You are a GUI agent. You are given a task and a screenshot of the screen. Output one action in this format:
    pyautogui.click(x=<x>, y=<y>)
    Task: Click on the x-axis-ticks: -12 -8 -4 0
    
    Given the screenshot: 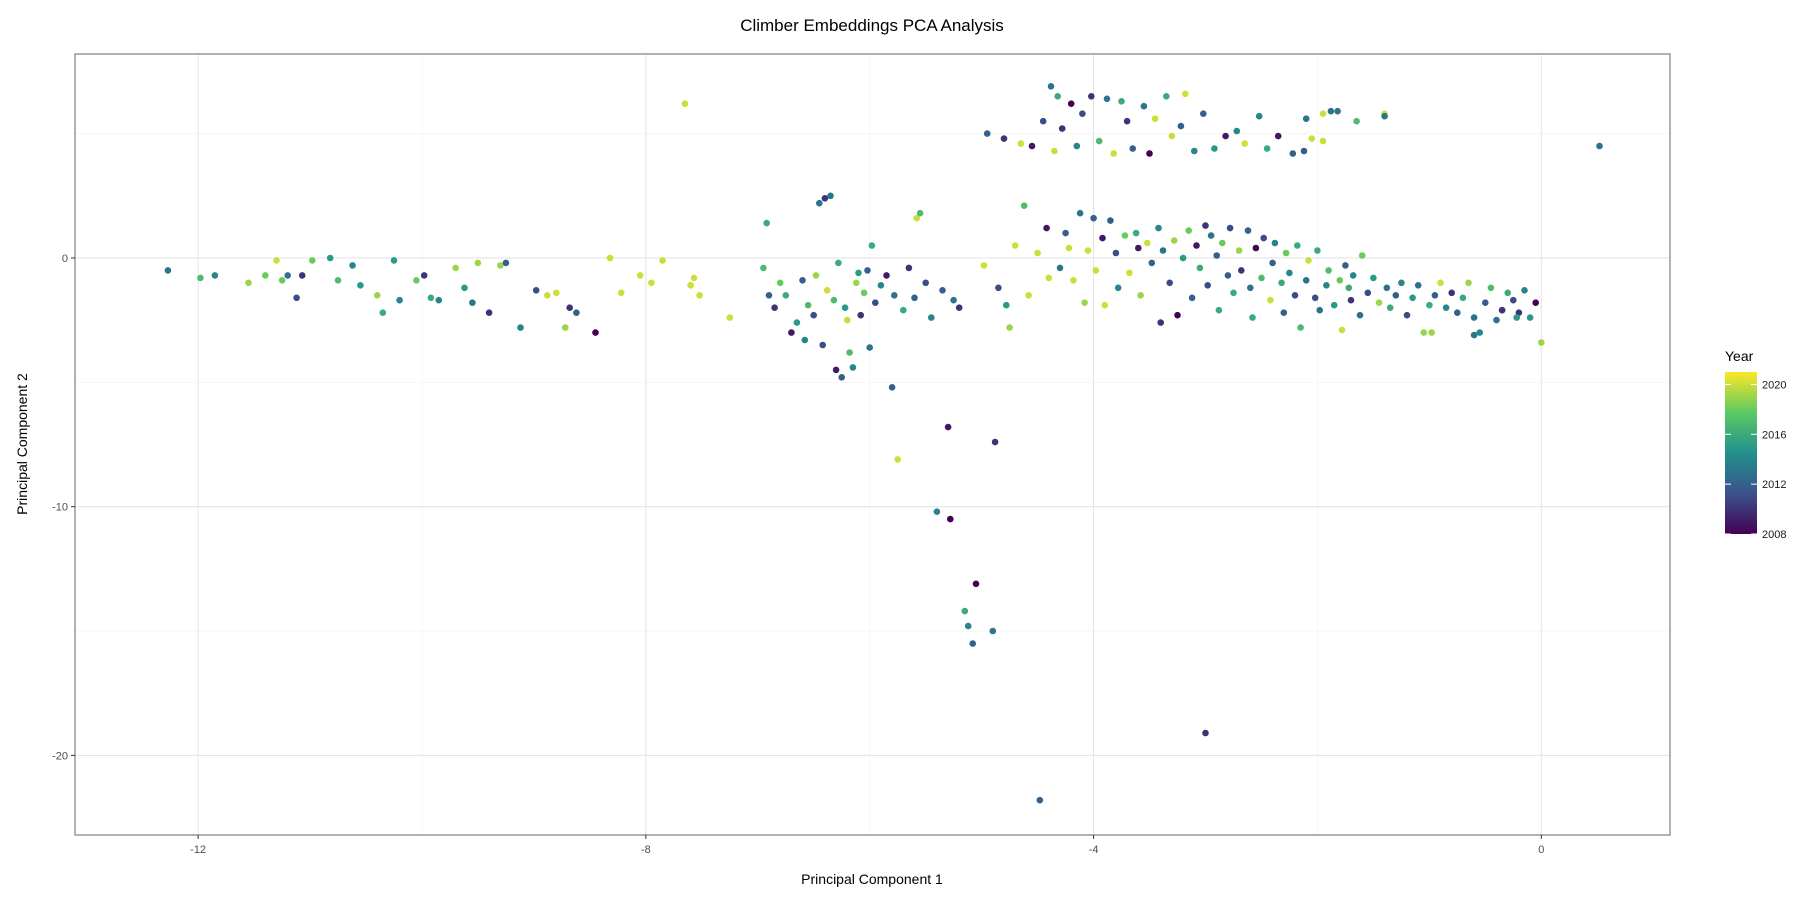 What is the action you would take?
    pyautogui.click(x=867, y=845)
    